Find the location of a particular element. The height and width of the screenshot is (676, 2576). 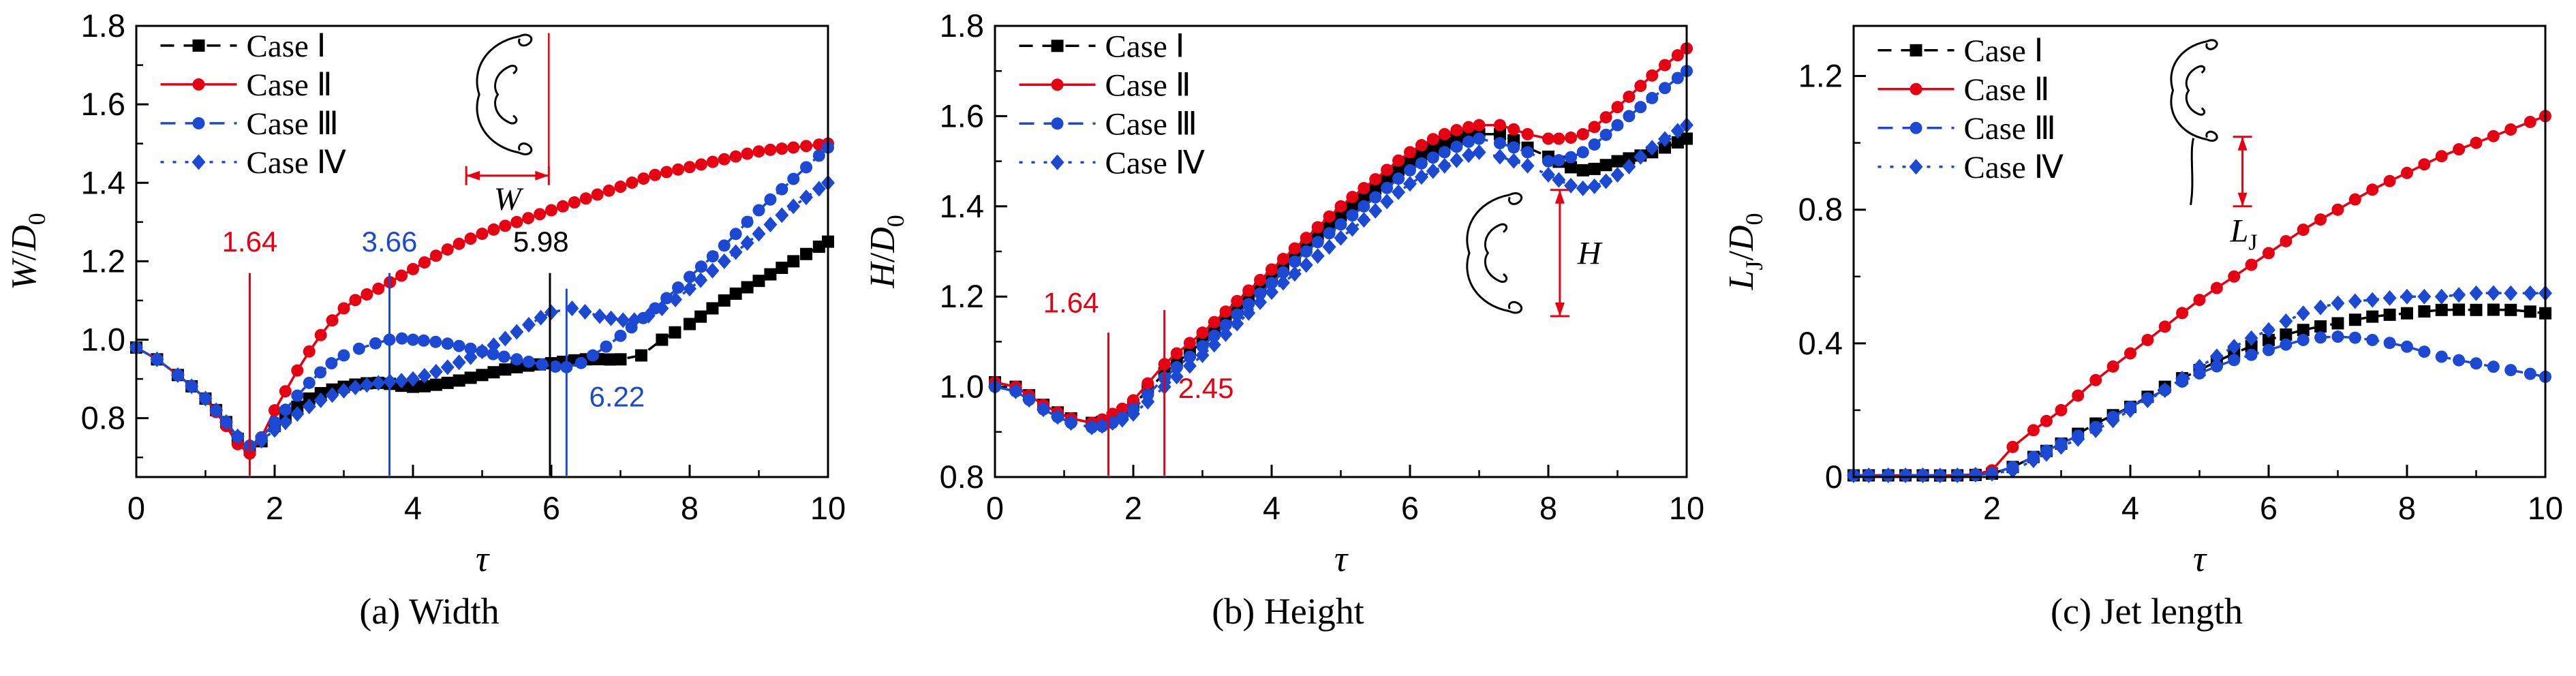

y-axis-label: W/D0 is located at coordinates (27, 251).